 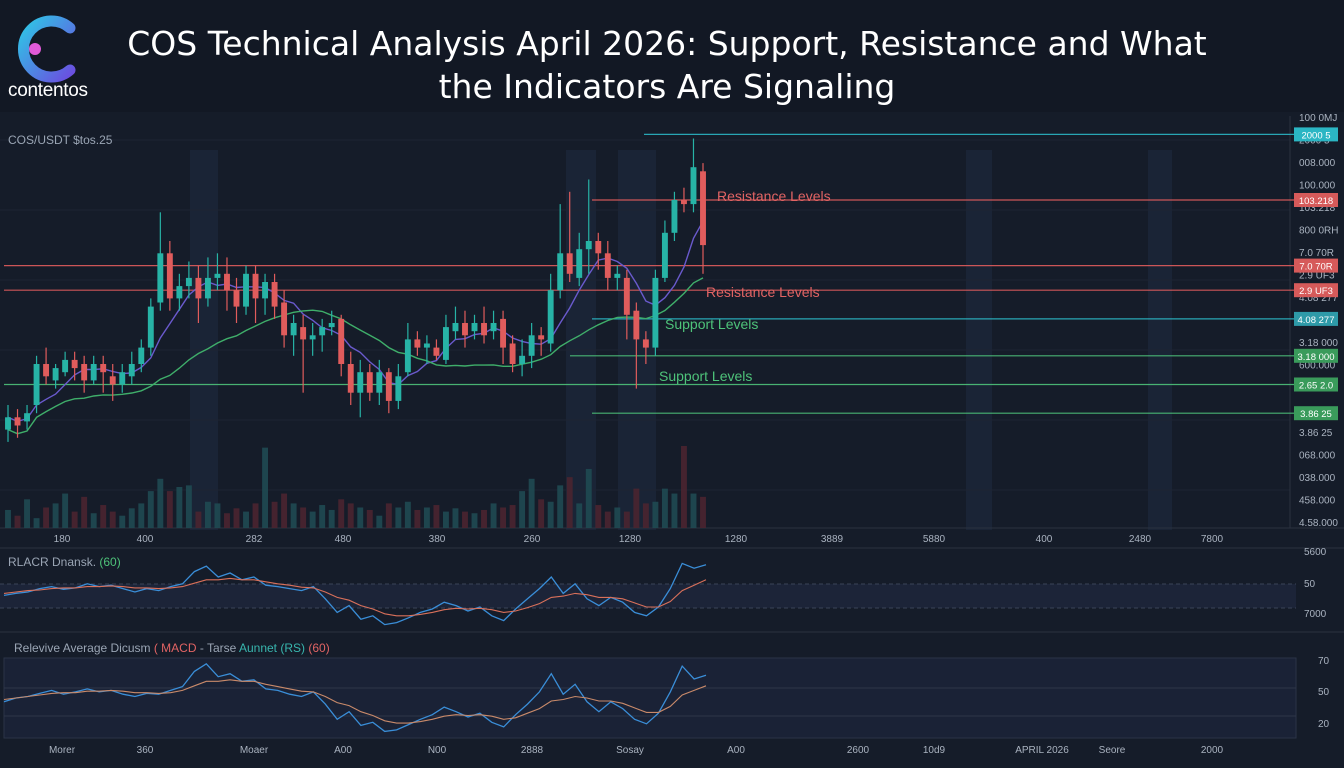 I want to click on price-tag-text: 2000 5, so click(x=1315, y=135).